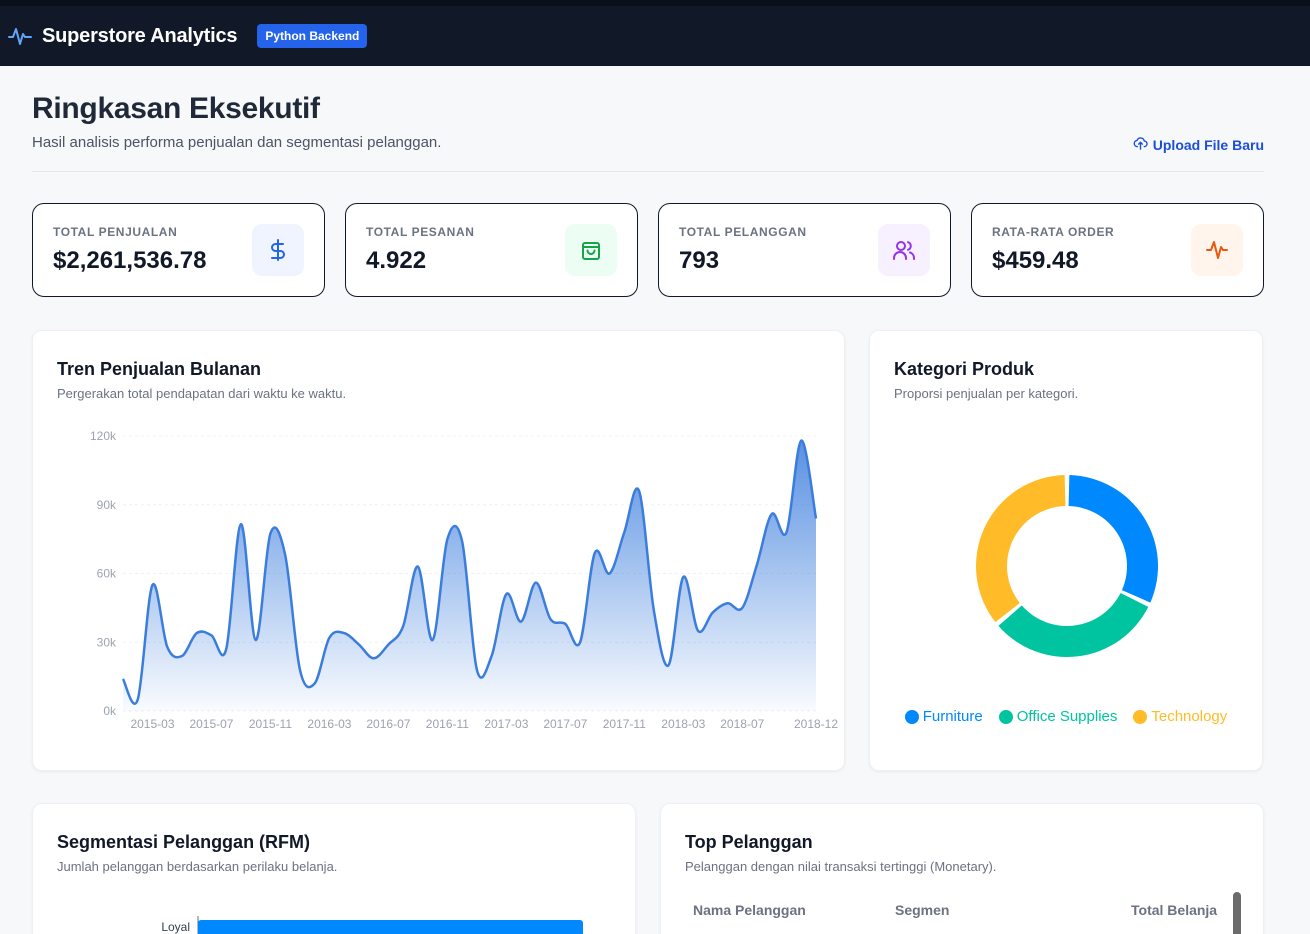 This screenshot has height=934, width=1310. What do you see at coordinates (270, 724) in the screenshot?
I see `x-tick-label: 2015-11` at bounding box center [270, 724].